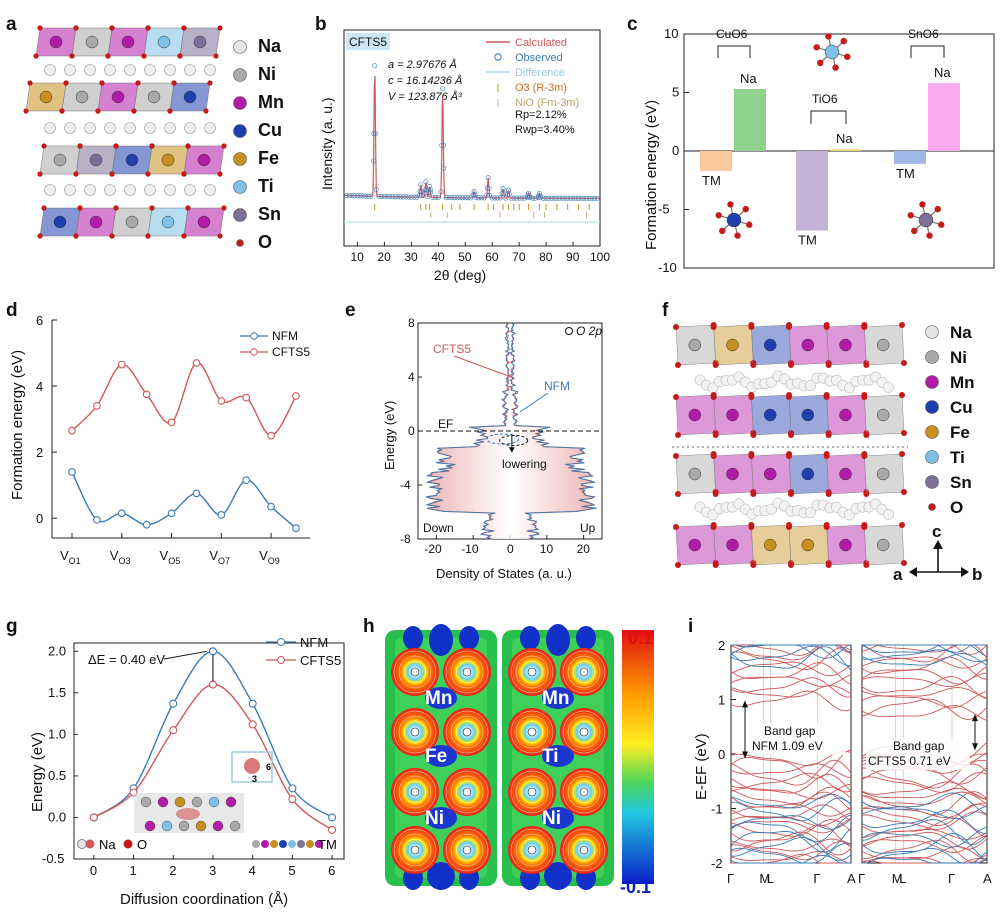 The height and width of the screenshot is (915, 1007). What do you see at coordinates (39, 386) in the screenshot?
I see `d-ytick-label: 4` at bounding box center [39, 386].